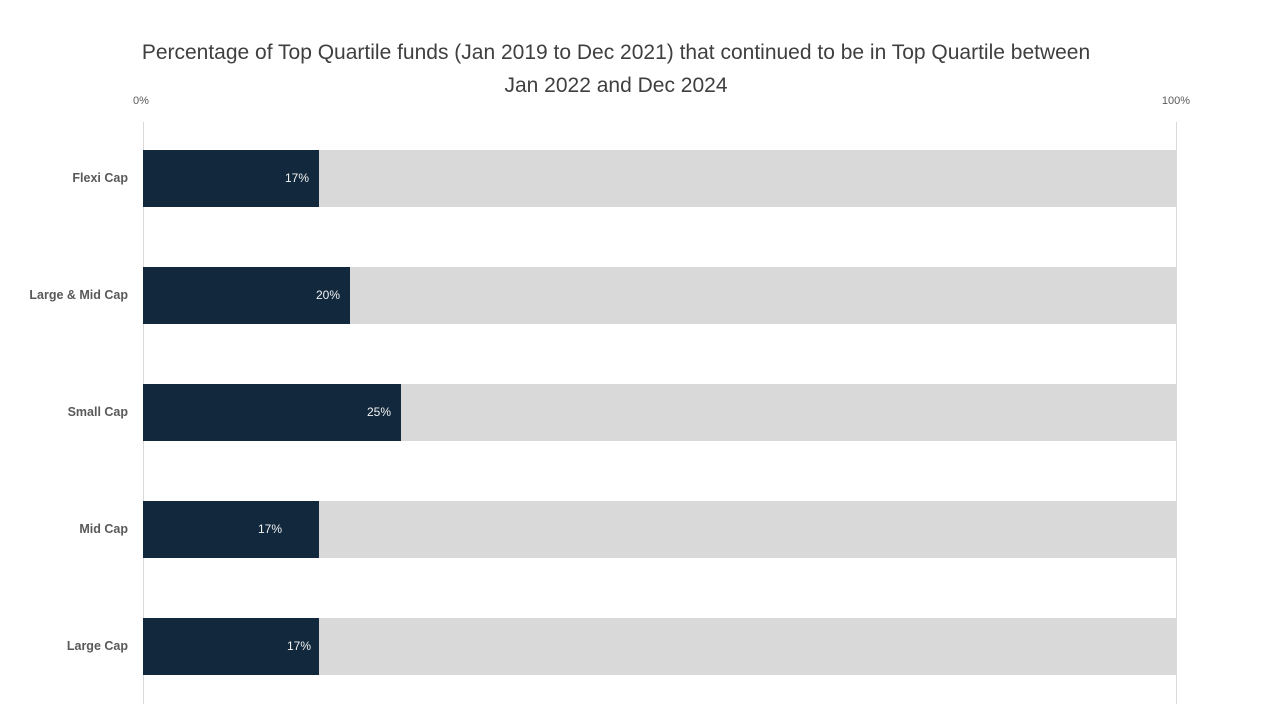 The width and height of the screenshot is (1280, 720). What do you see at coordinates (659, 295) in the screenshot?
I see `bar-track: 20%` at bounding box center [659, 295].